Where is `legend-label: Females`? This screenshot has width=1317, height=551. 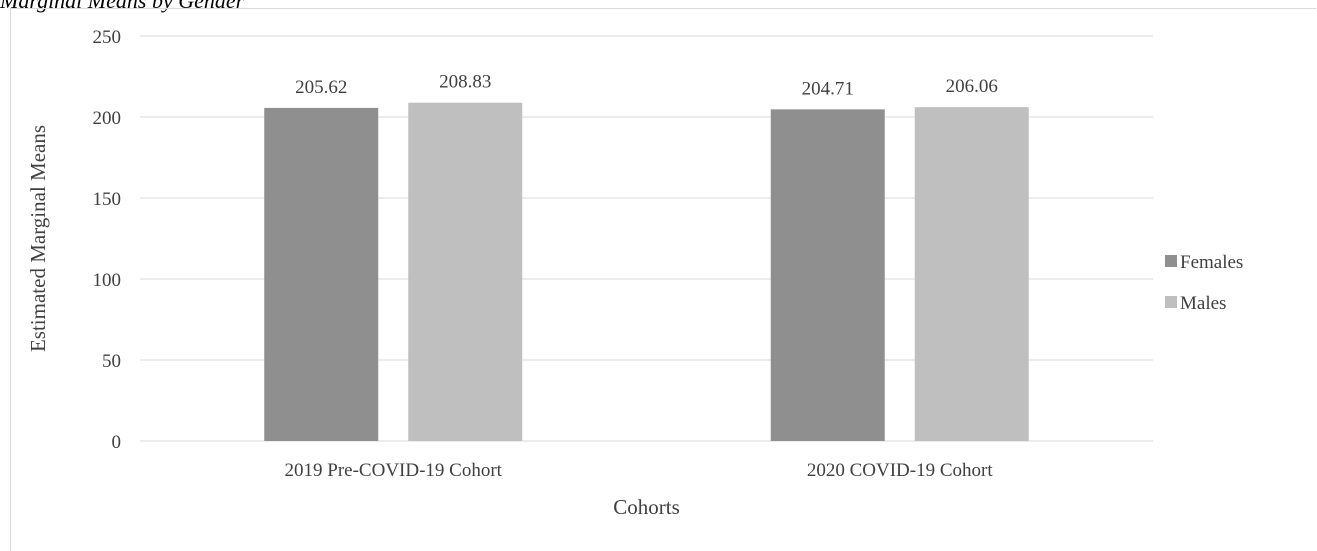
legend-label: Females is located at coordinates (1211, 262).